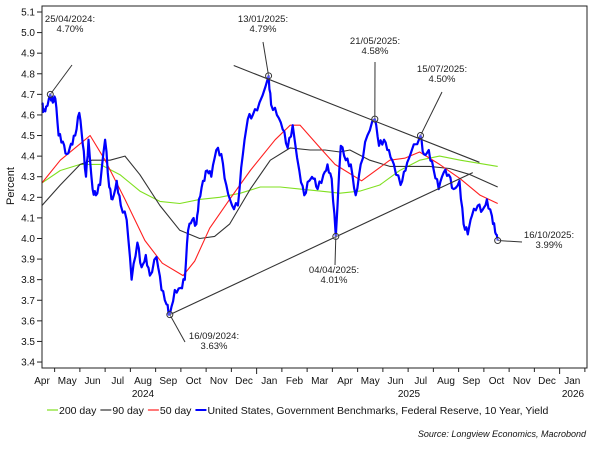 The width and height of the screenshot is (600, 450). Describe the element at coordinates (409, 394) in the screenshot. I see `x-year-label: 2025` at that location.